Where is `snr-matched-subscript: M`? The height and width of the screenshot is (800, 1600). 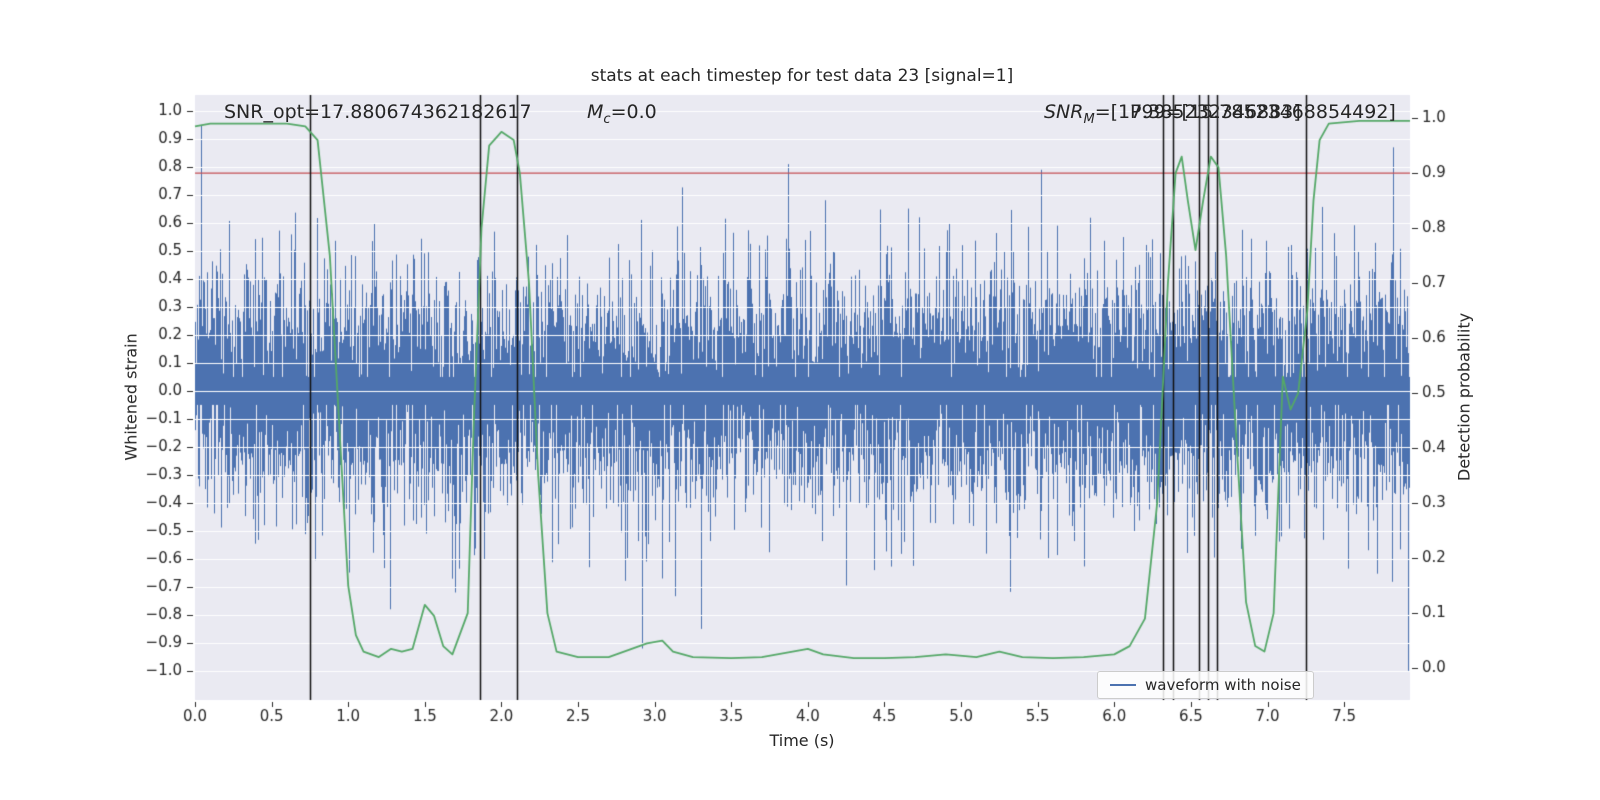 snr-matched-subscript: M is located at coordinates (1089, 119).